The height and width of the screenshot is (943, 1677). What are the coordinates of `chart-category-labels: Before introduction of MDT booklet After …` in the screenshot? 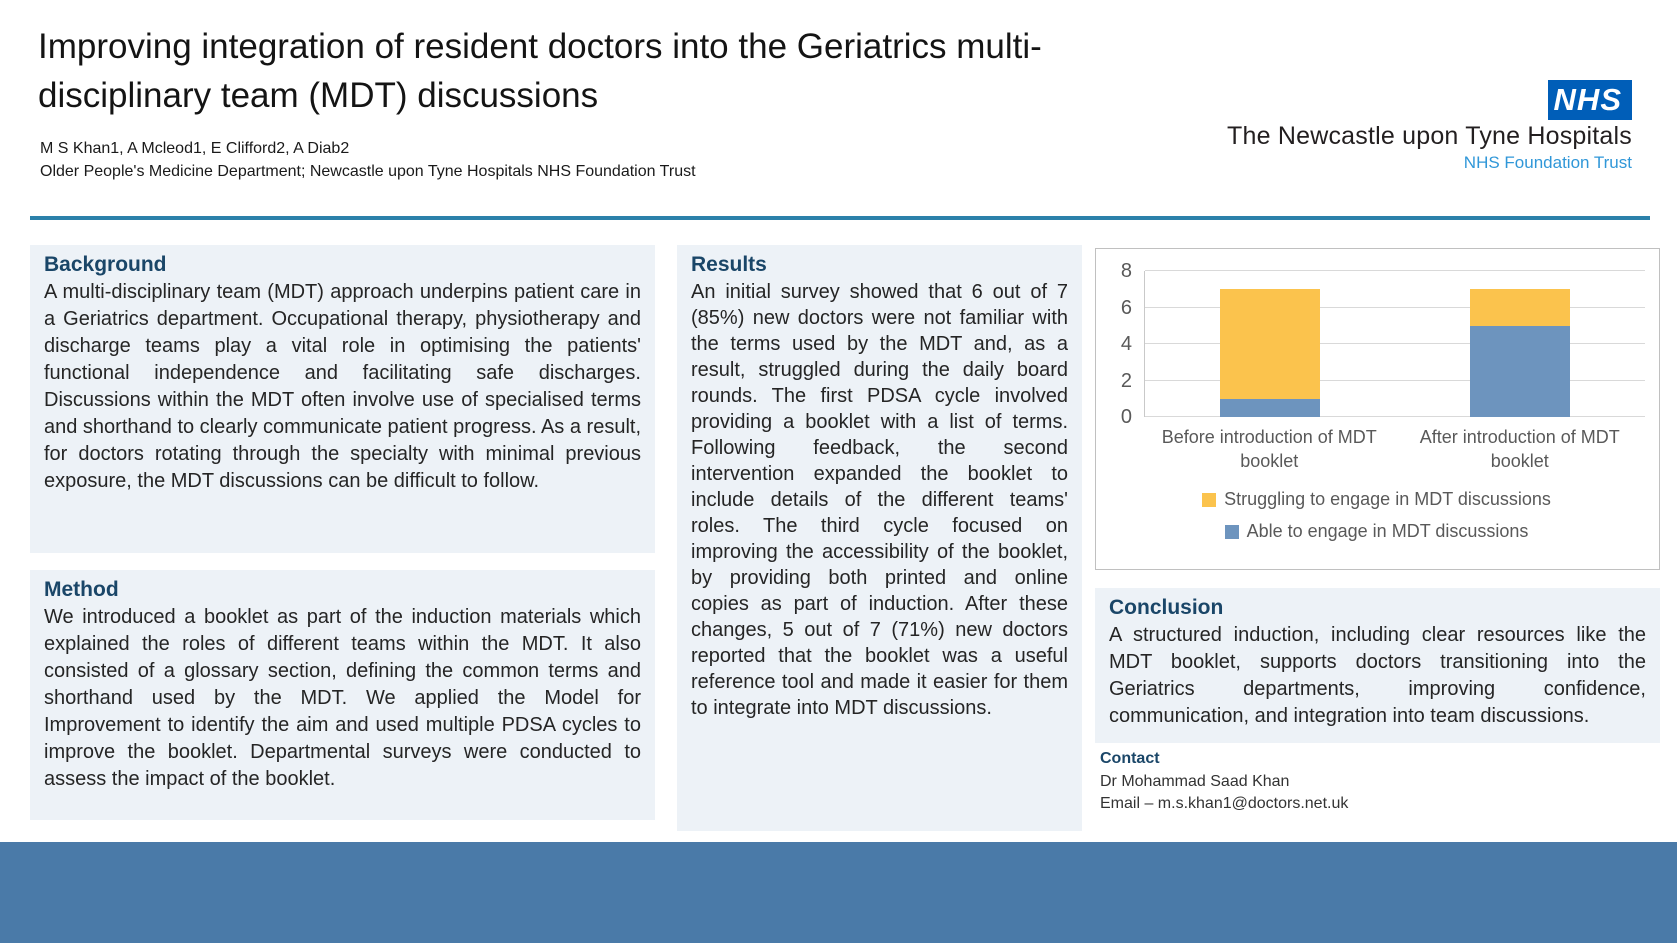 It's located at (1394, 449).